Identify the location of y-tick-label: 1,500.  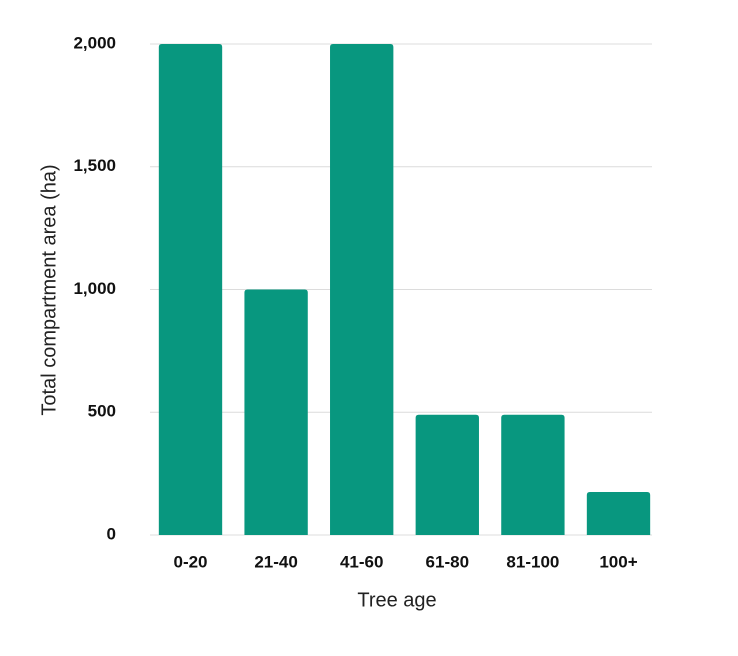
(94, 165).